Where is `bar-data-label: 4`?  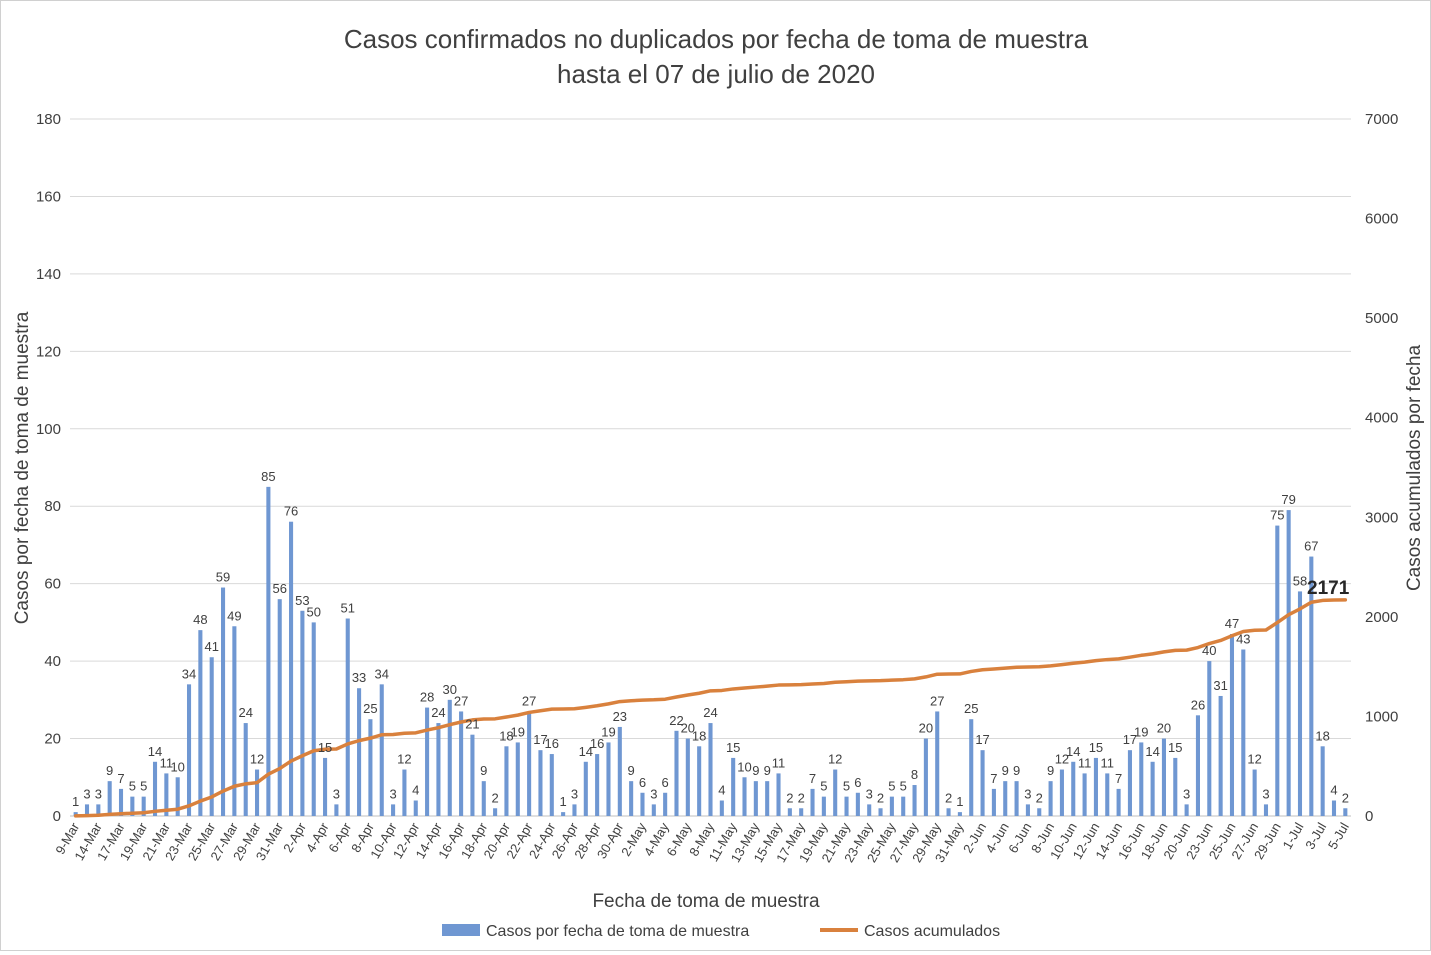
bar-data-label: 4 is located at coordinates (1333, 790).